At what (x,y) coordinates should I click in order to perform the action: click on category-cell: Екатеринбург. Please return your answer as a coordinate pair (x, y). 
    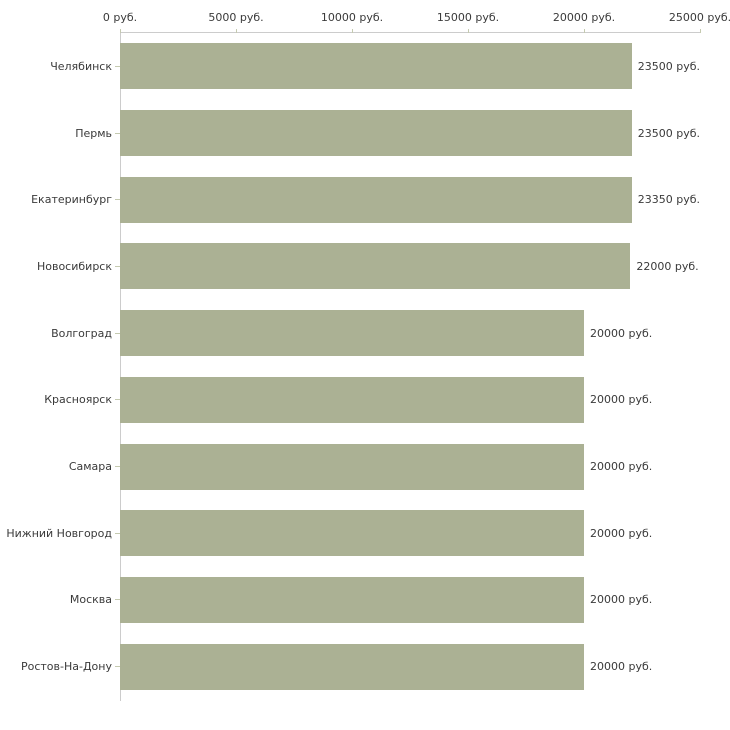
    Looking at the image, I should click on (60, 199).